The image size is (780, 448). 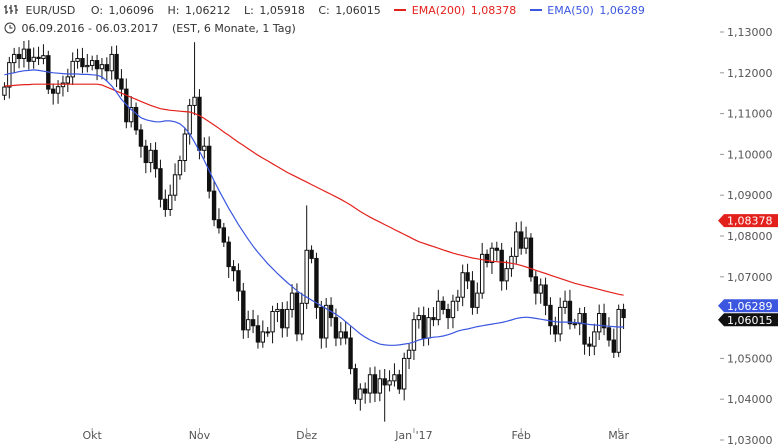 I want to click on ema200-legend-value: 1,08378, so click(x=493, y=10).